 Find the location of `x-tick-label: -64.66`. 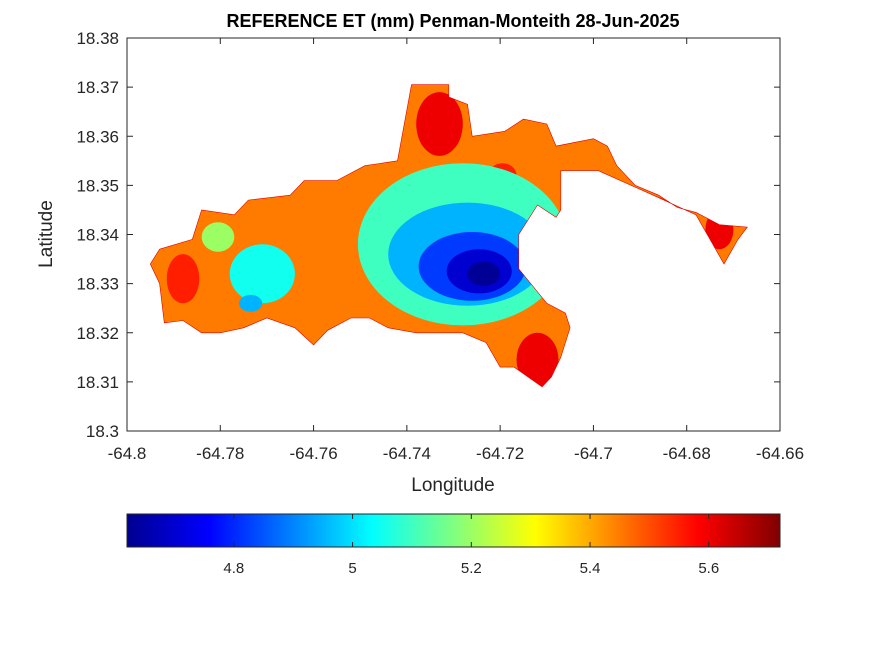

x-tick-label: -64.66 is located at coordinates (780, 453).